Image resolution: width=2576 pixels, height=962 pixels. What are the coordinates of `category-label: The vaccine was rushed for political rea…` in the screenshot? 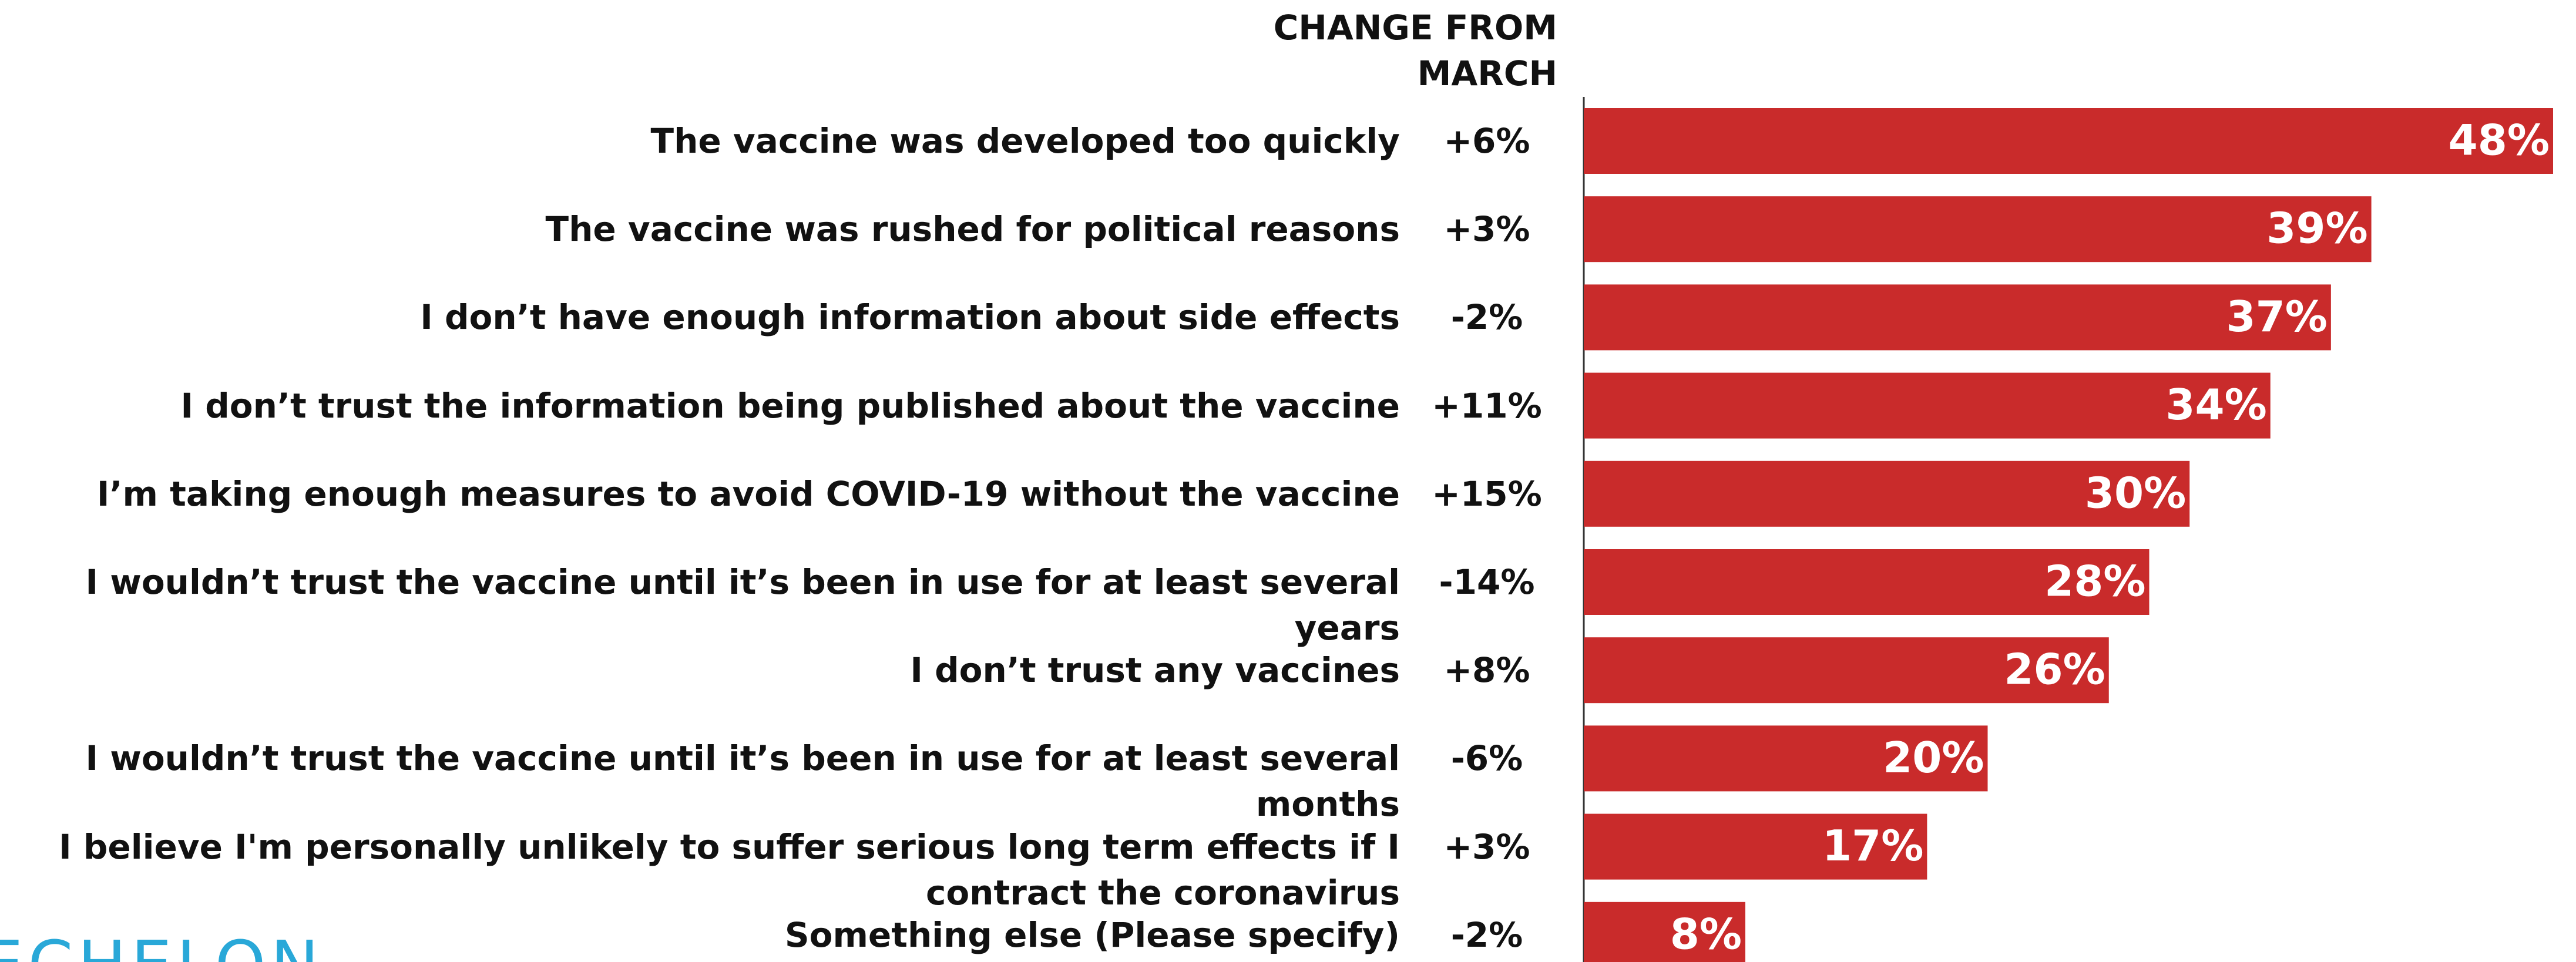 It's located at (972, 229).